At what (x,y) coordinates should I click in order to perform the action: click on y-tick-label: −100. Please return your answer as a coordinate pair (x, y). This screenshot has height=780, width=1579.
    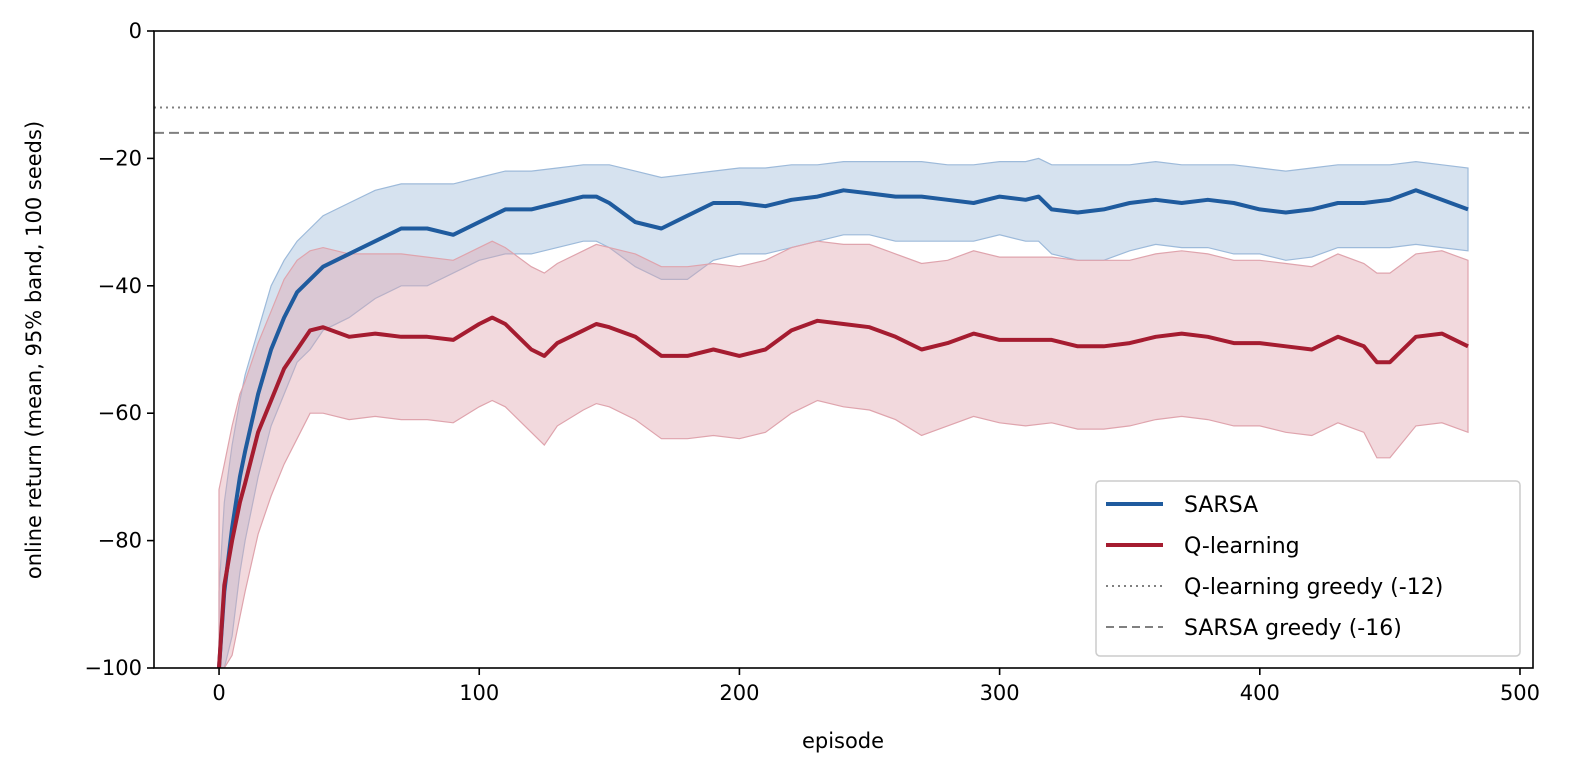
    Looking at the image, I should click on (113, 668).